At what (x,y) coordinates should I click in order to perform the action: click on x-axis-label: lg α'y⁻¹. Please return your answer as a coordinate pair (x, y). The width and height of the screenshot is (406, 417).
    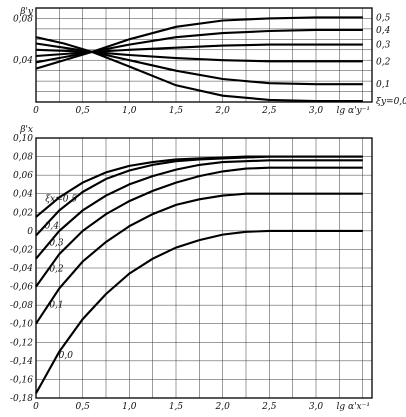
    Looking at the image, I should click on (354, 111).